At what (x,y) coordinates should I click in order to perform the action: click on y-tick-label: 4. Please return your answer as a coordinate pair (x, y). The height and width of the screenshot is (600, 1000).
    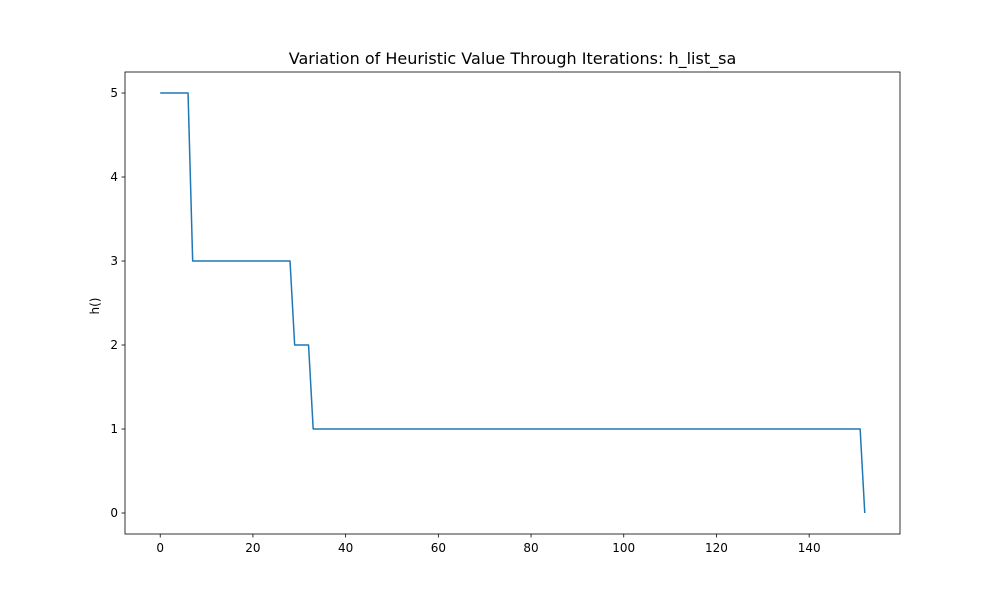
    Looking at the image, I should click on (114, 177).